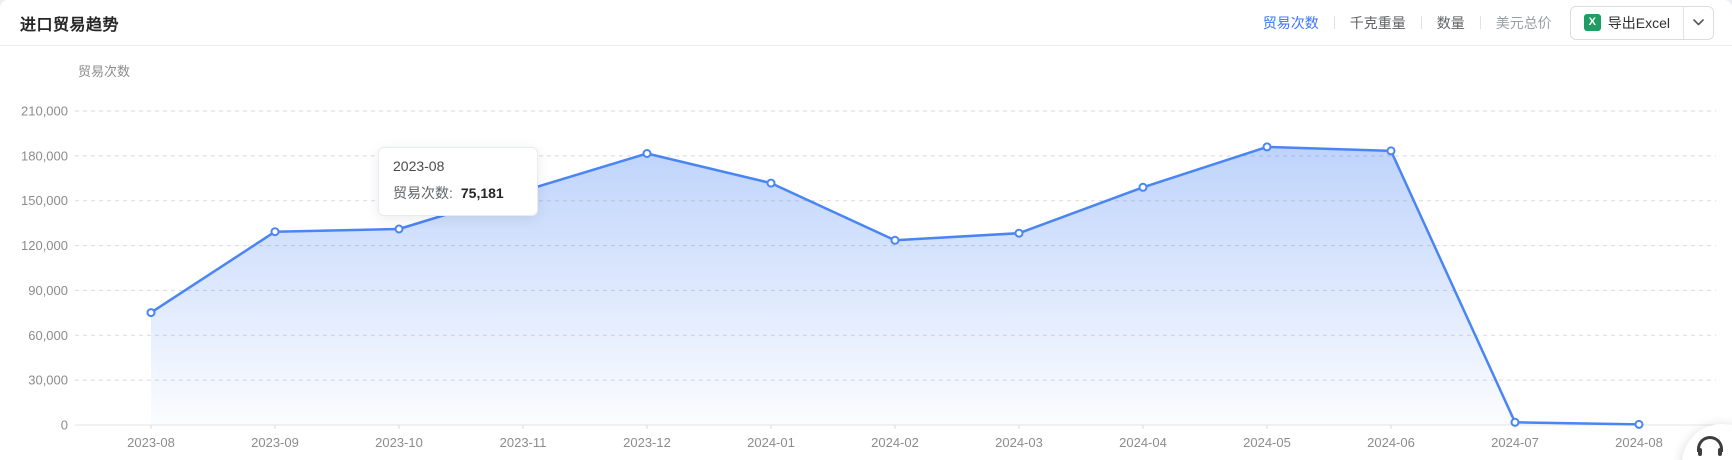 The width and height of the screenshot is (1732, 460). What do you see at coordinates (1391, 442) in the screenshot?
I see `x-axis-label: 2024-06` at bounding box center [1391, 442].